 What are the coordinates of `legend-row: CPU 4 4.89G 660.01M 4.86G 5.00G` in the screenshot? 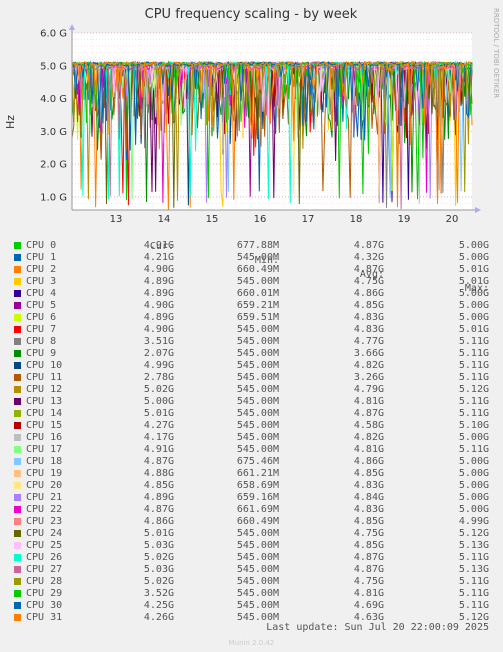 It's located at (251, 294).